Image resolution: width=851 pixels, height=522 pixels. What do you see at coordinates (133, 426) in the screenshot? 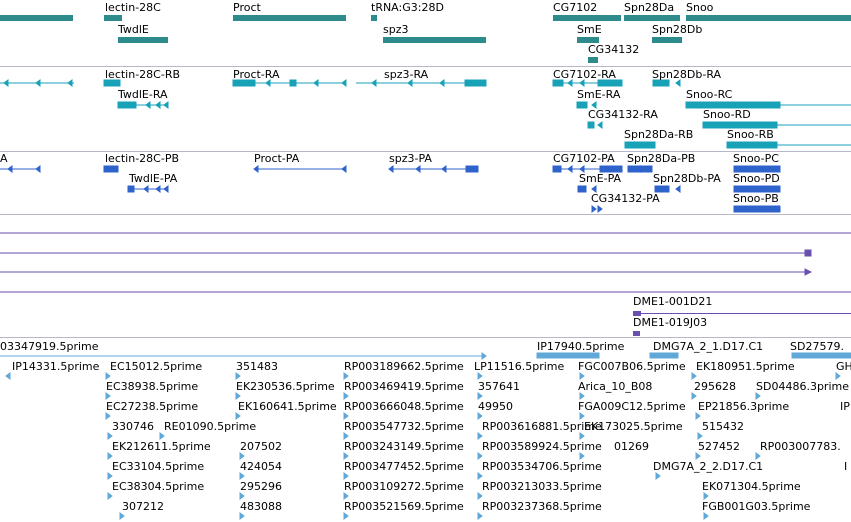
I see `est-label: 330746` at bounding box center [133, 426].